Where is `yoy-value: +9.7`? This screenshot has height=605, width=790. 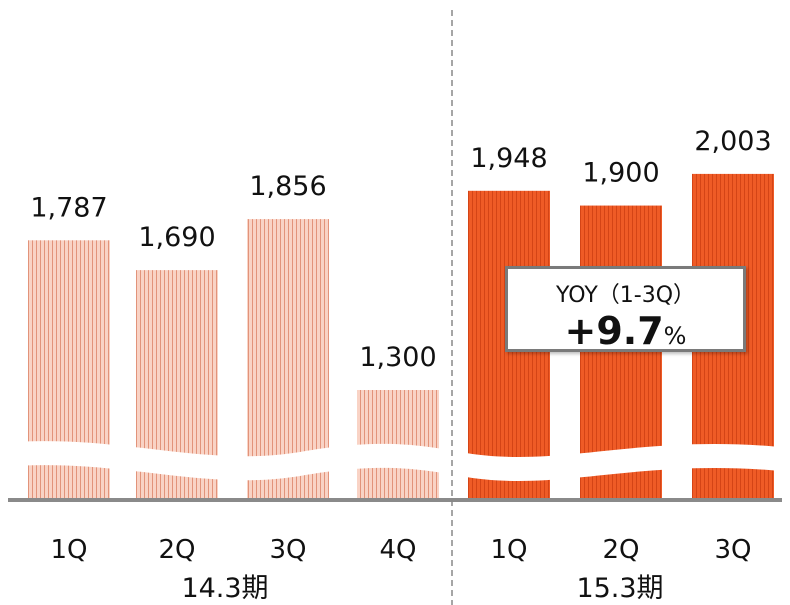
yoy-value: +9.7 is located at coordinates (614, 331).